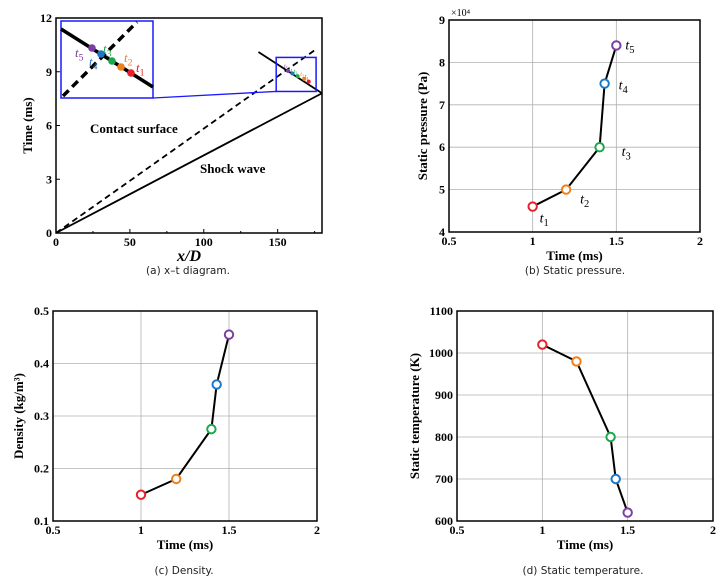 This screenshot has width=722, height=586. I want to click on small-point-t4, so click(292, 73).